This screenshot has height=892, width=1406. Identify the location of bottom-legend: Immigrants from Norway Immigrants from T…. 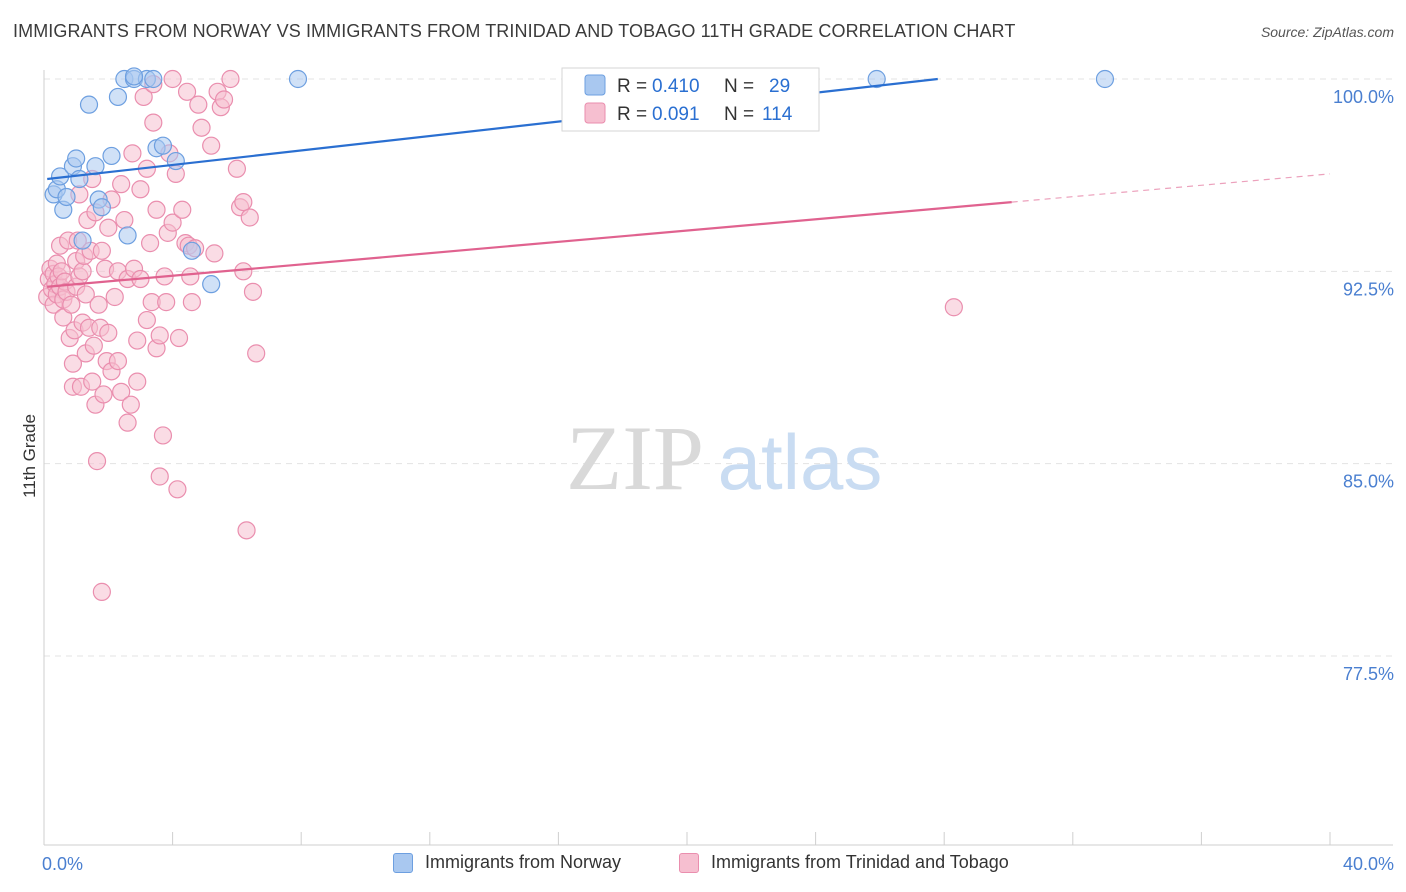
(703, 865).